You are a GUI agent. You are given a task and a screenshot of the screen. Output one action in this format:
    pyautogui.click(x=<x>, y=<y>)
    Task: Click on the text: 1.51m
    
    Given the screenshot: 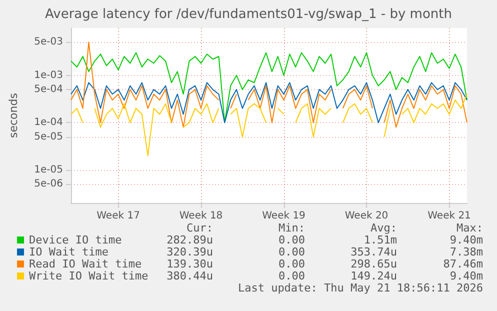 What is the action you would take?
    pyautogui.click(x=381, y=240)
    